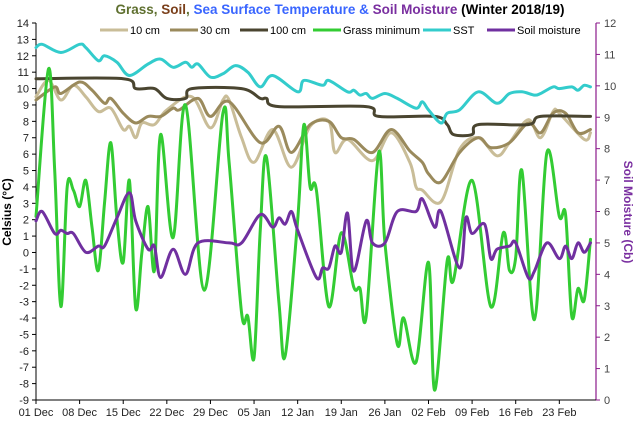 This screenshot has width=634, height=422. Describe the element at coordinates (288, 31) in the screenshot. I see `legend-label-100-cm: 100 cm` at that location.